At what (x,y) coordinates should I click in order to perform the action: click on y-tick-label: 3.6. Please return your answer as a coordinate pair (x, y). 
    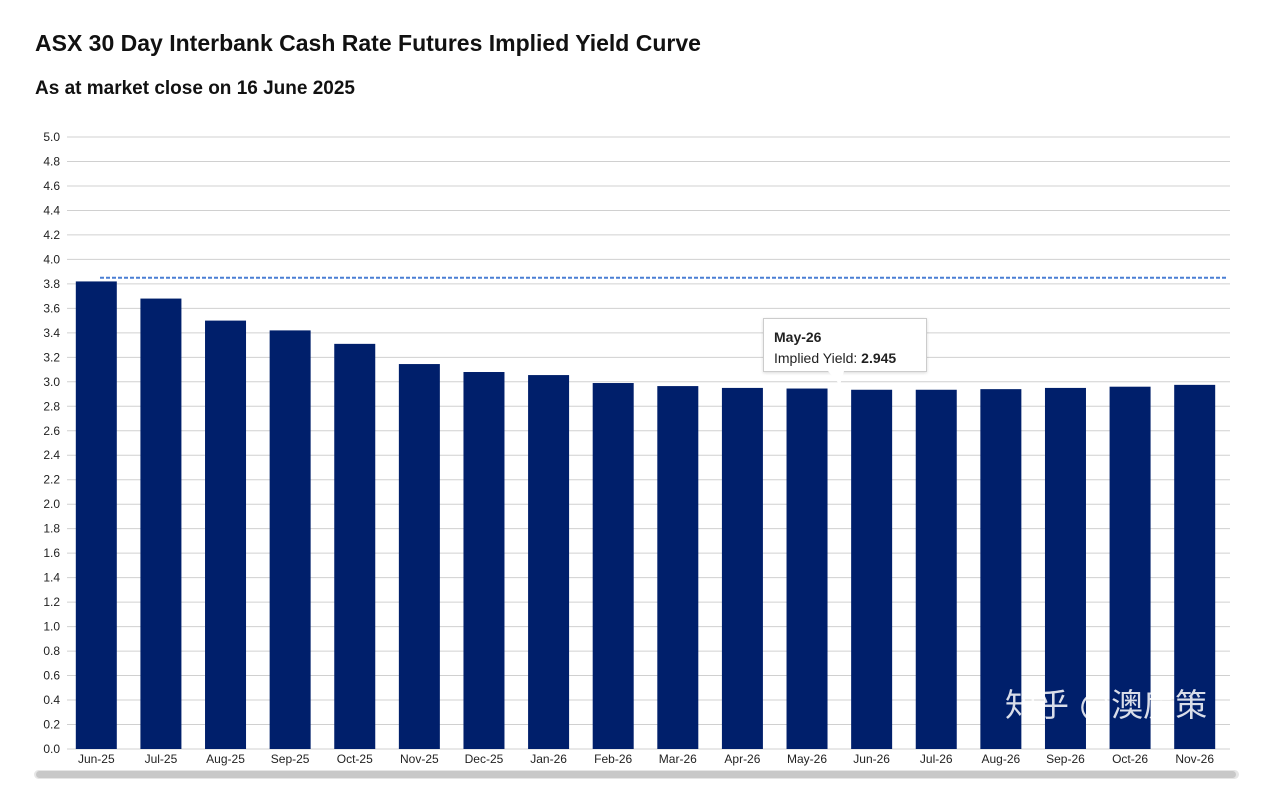
    Looking at the image, I should click on (51, 308).